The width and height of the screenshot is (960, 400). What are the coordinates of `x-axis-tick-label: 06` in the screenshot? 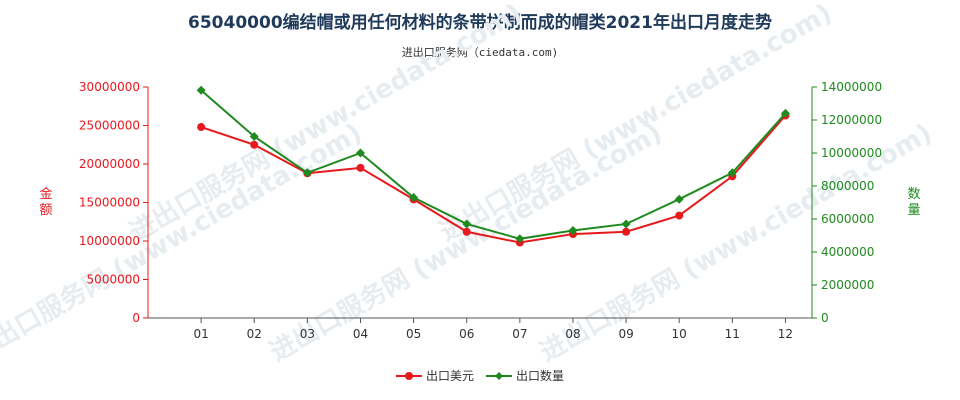 It's located at (466, 334).